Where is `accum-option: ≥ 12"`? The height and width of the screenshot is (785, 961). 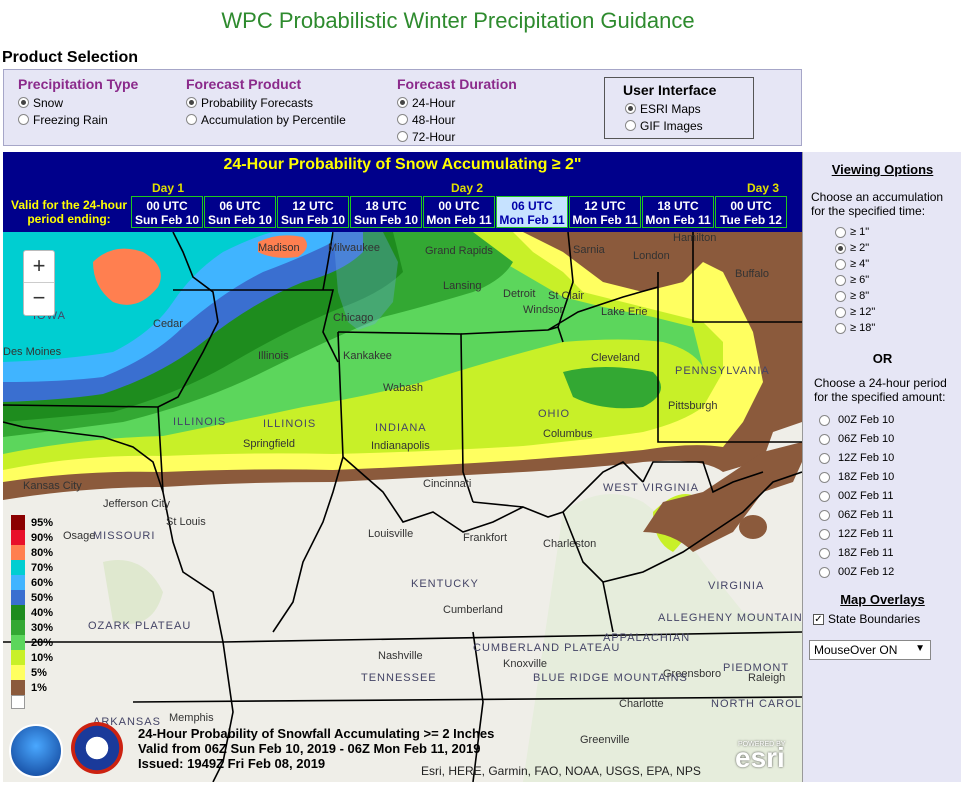
accum-option: ≥ 12" is located at coordinates (855, 312).